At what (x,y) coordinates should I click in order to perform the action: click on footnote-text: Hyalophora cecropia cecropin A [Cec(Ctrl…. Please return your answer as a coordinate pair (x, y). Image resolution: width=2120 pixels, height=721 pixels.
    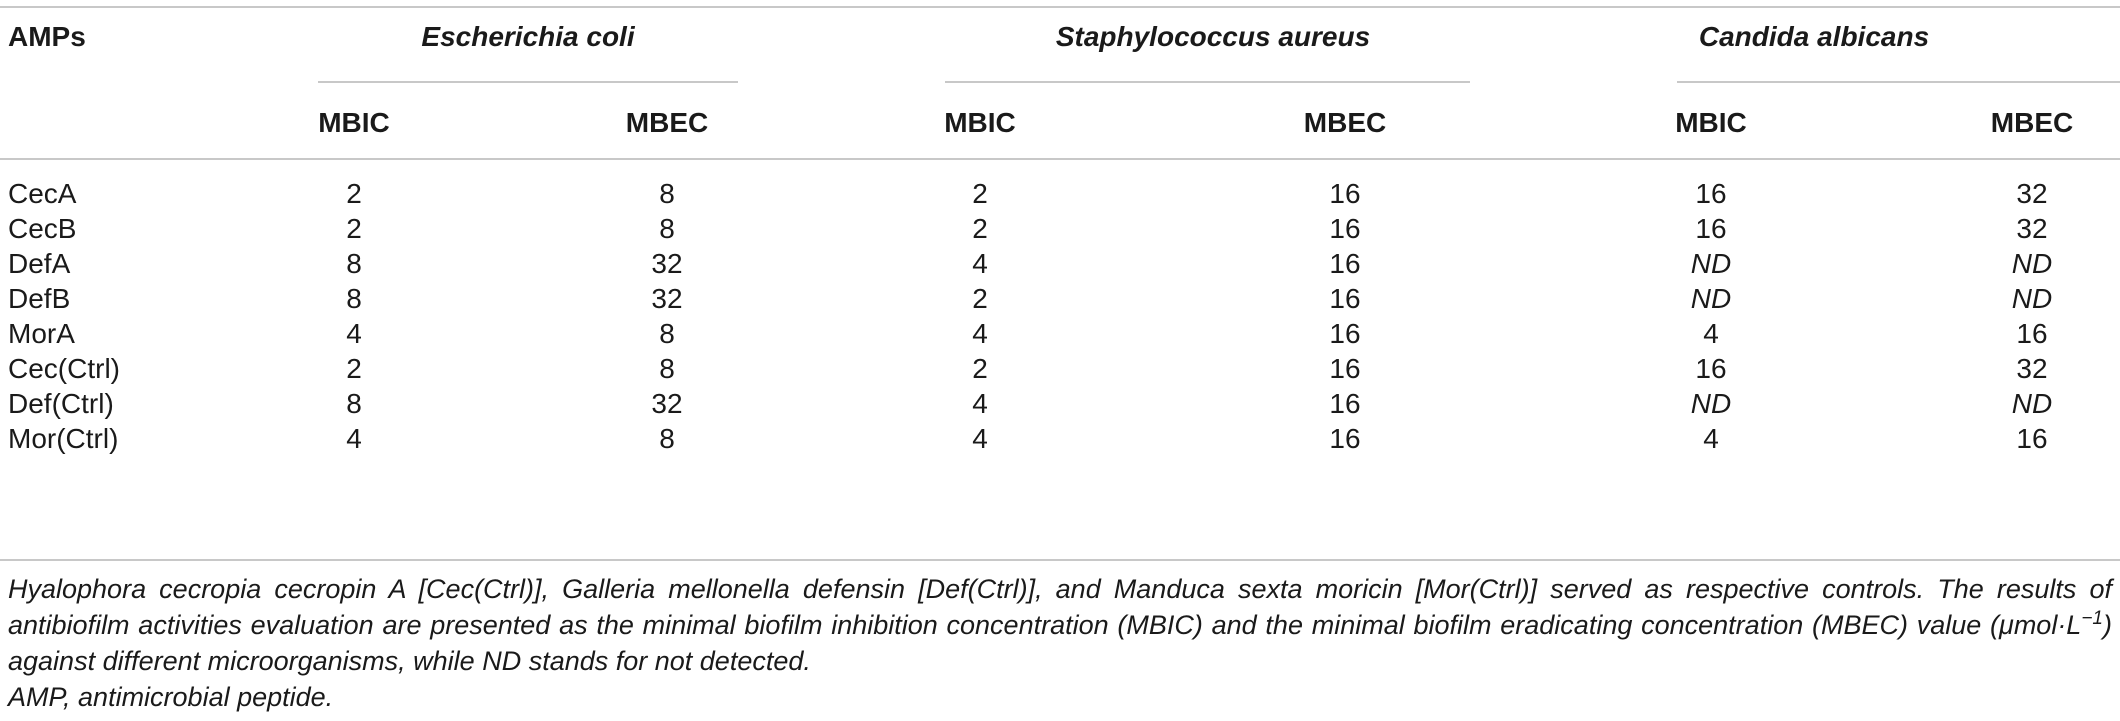
    Looking at the image, I should click on (1060, 625).